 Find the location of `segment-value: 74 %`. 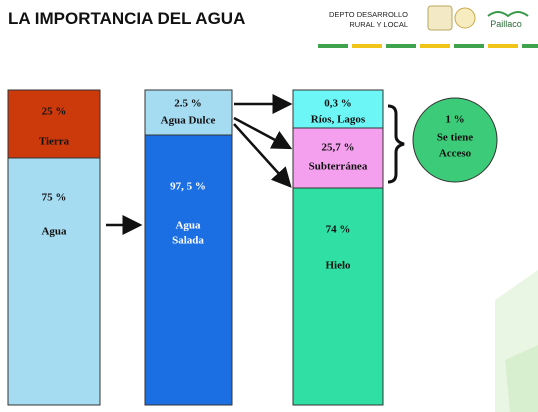

segment-value: 74 % is located at coordinates (338, 230).